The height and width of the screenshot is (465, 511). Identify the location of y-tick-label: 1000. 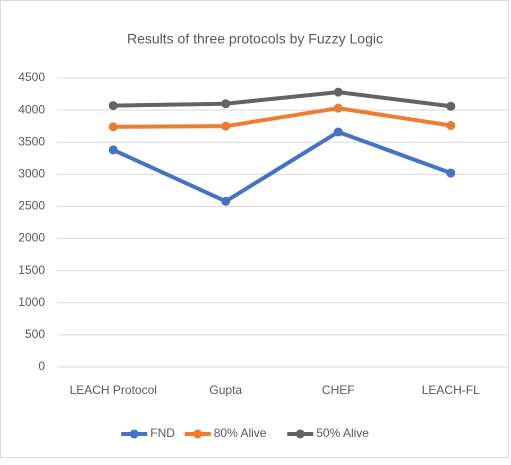
(31, 302).